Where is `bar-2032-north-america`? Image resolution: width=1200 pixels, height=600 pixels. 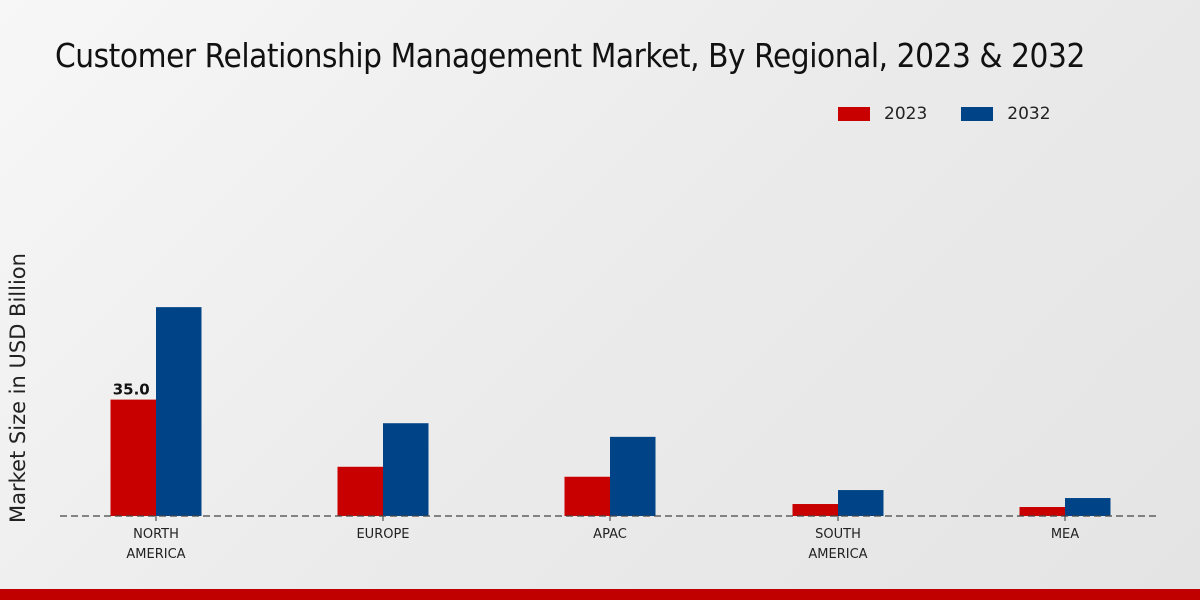
bar-2032-north-america is located at coordinates (179, 411).